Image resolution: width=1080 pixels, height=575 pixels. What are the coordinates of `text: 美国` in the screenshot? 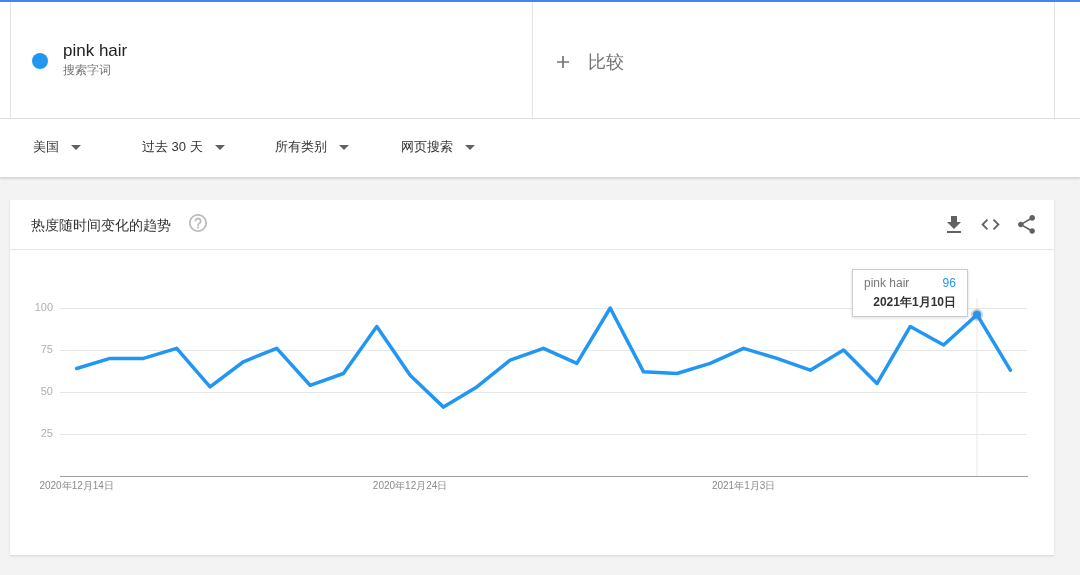 It's located at (46, 147).